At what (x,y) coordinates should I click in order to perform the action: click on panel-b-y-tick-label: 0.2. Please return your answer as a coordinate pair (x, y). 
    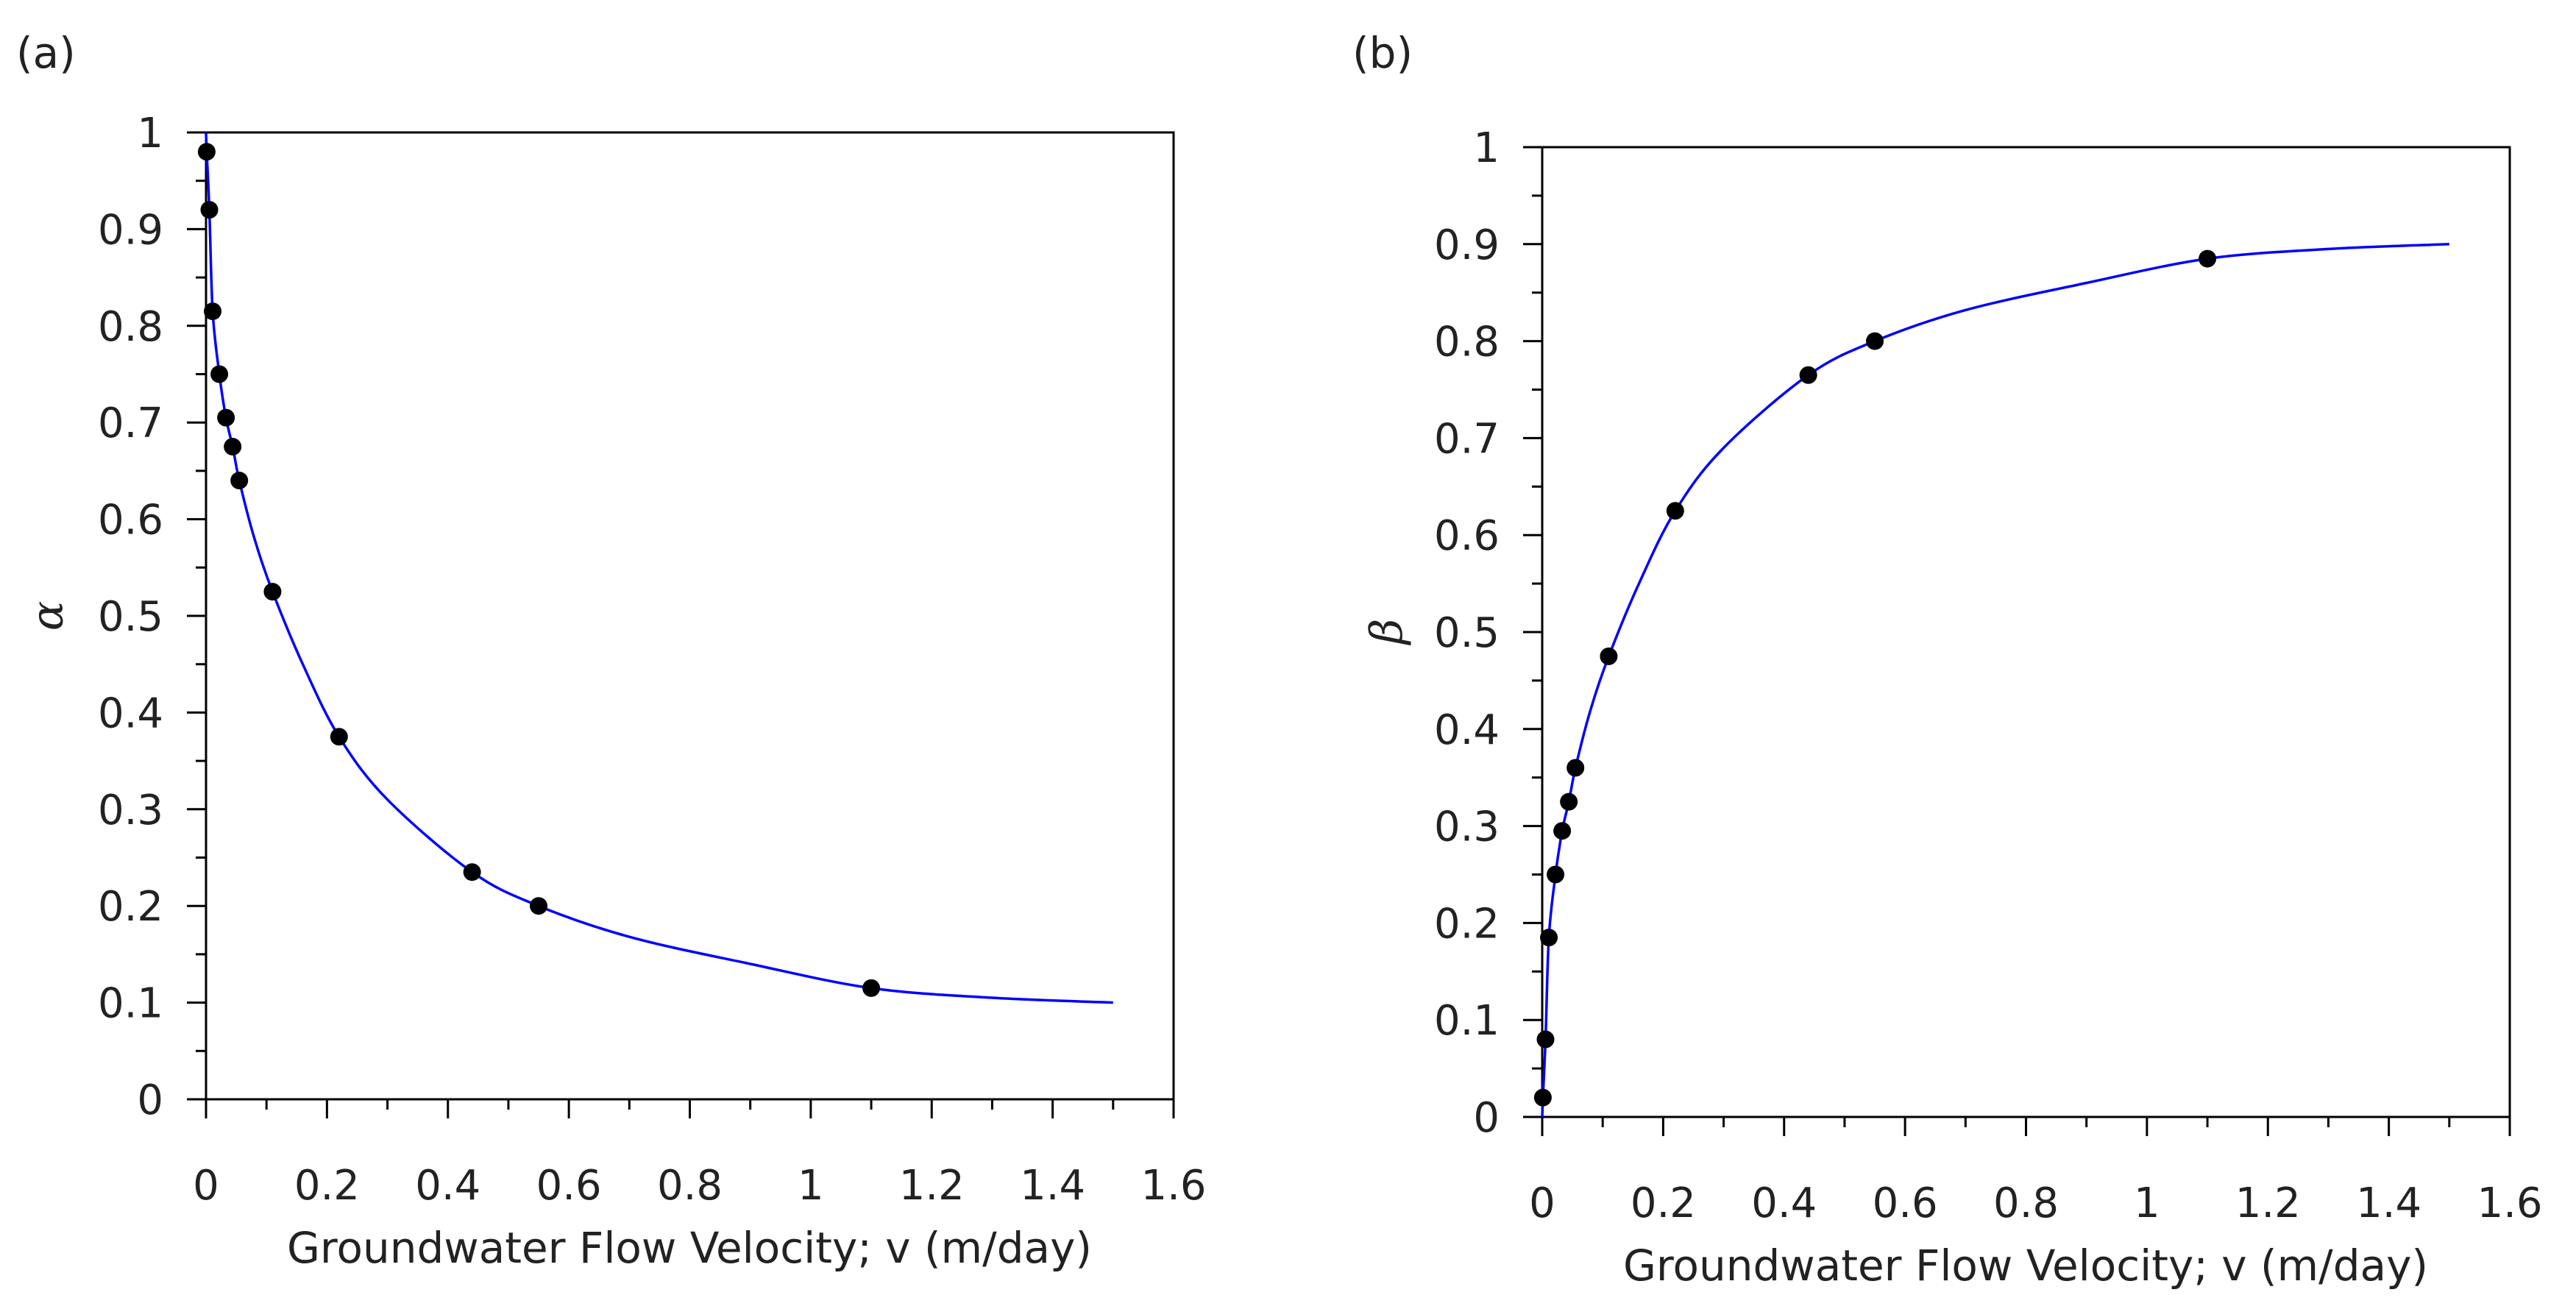
    Looking at the image, I should click on (1467, 924).